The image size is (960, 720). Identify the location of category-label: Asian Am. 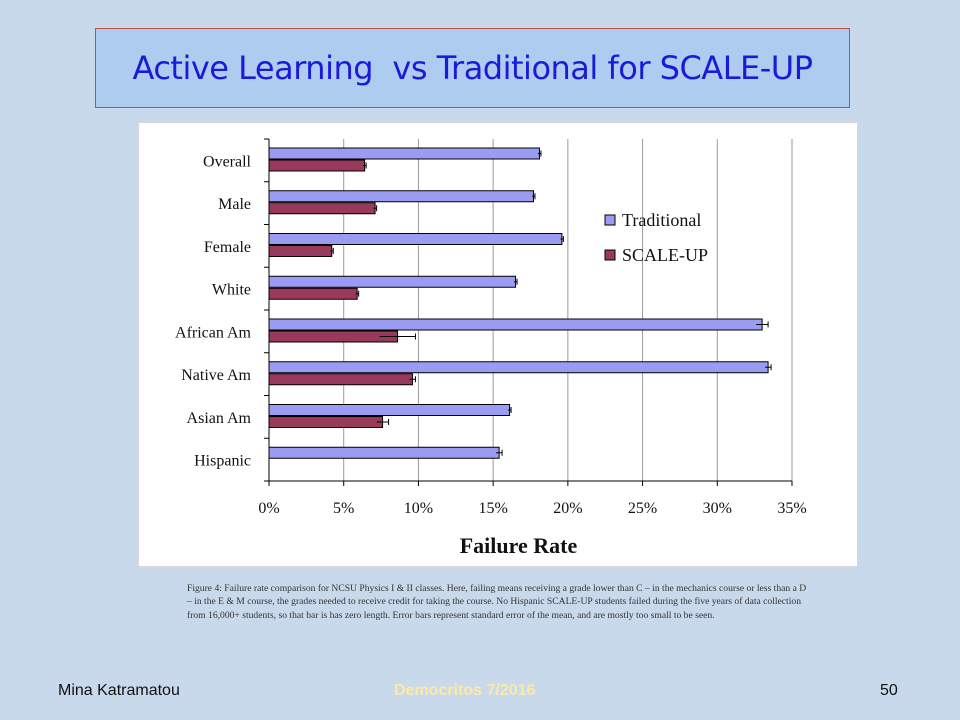
(219, 418).